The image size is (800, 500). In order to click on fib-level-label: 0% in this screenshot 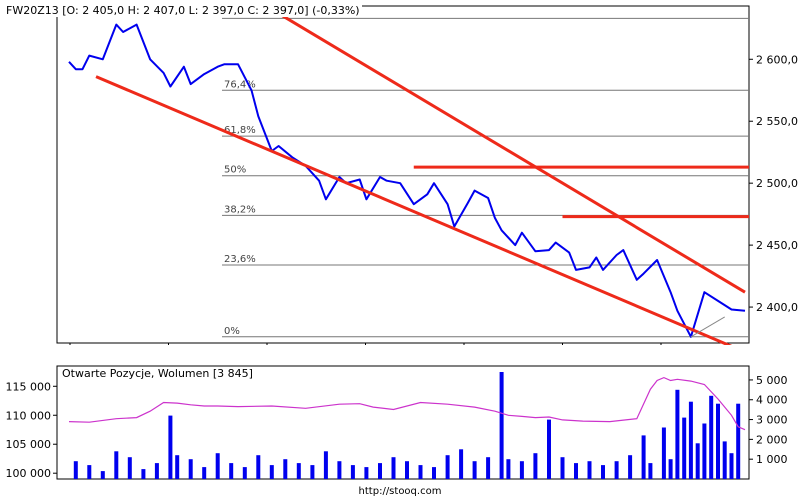, I will do `click(232, 331)`.